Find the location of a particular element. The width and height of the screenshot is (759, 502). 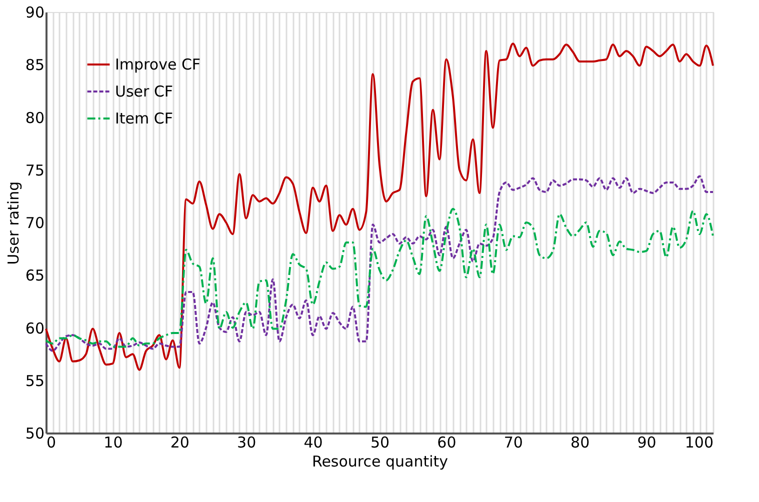

x-tick-label: 40 is located at coordinates (313, 443).